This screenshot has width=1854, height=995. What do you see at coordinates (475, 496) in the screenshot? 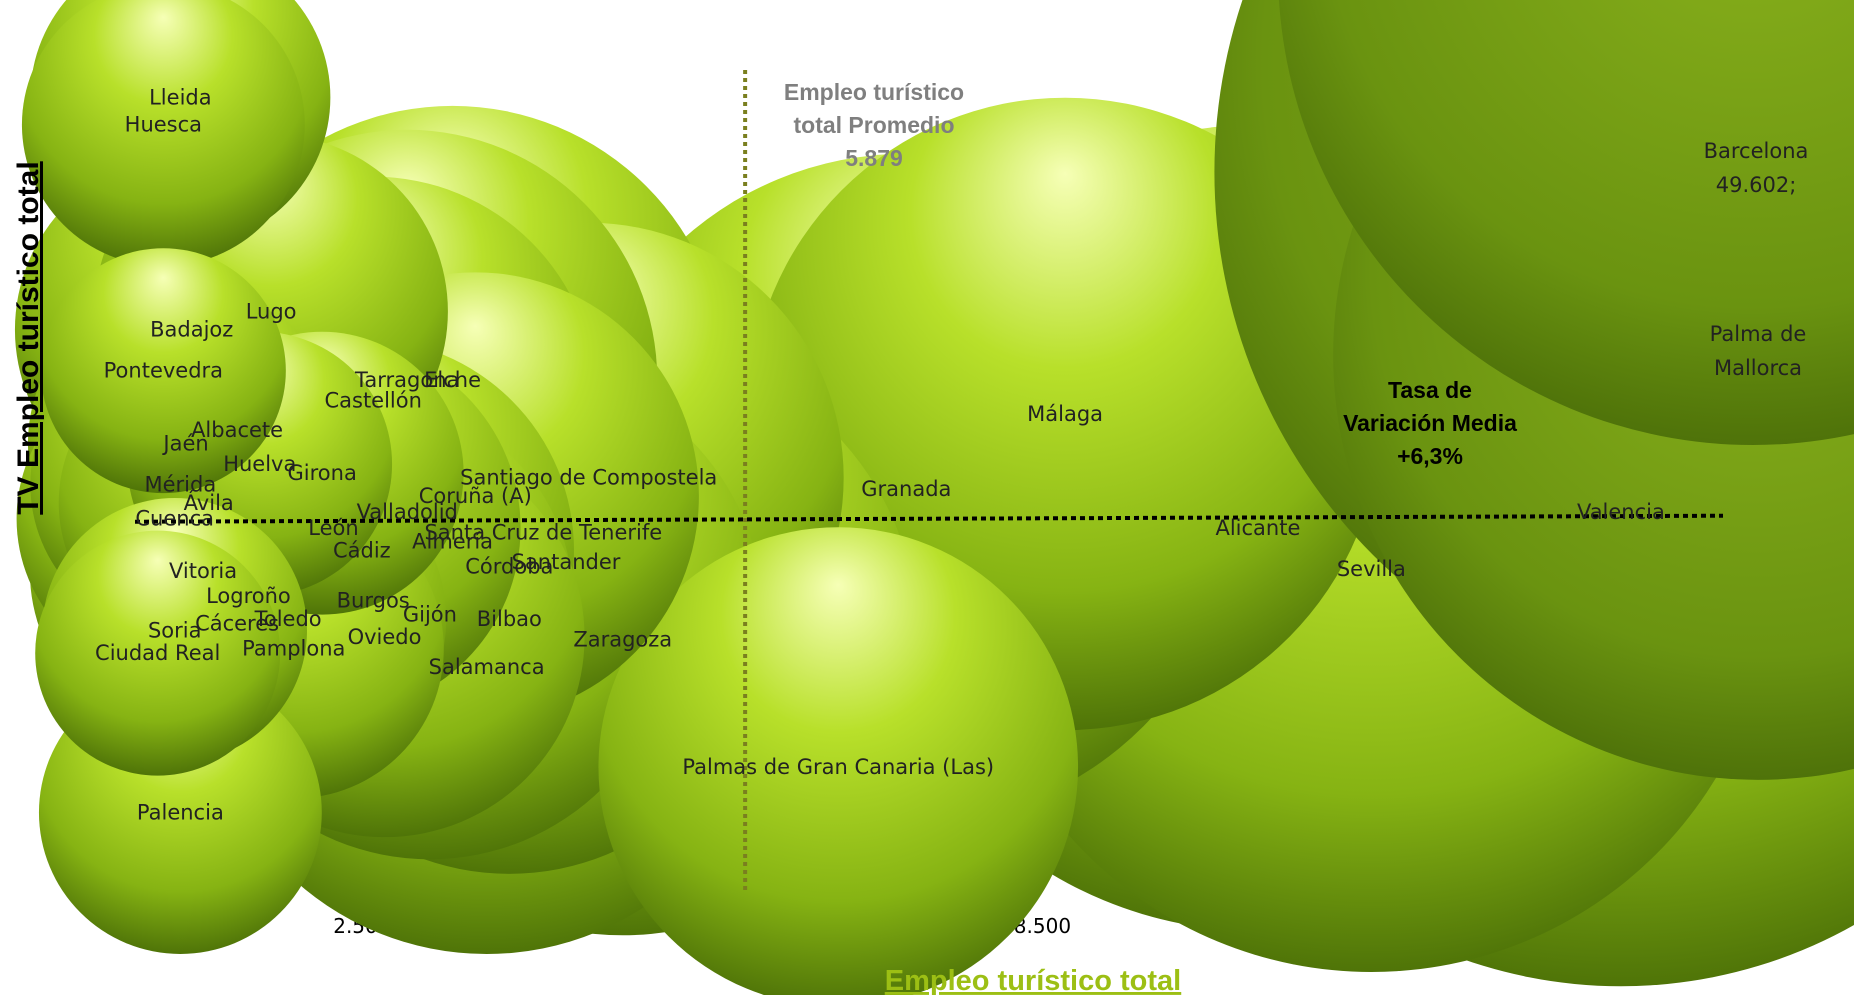
I see `bubble-label: Coruña (A)` at bounding box center [475, 496].